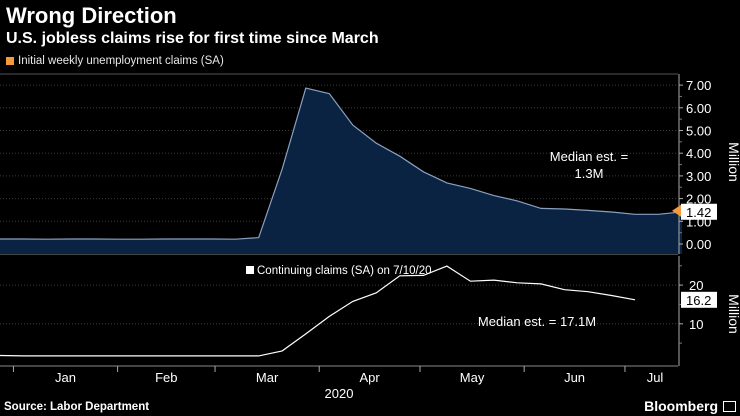 The image size is (740, 416). I want to click on source-note: Source: Labor Department, so click(77, 407).